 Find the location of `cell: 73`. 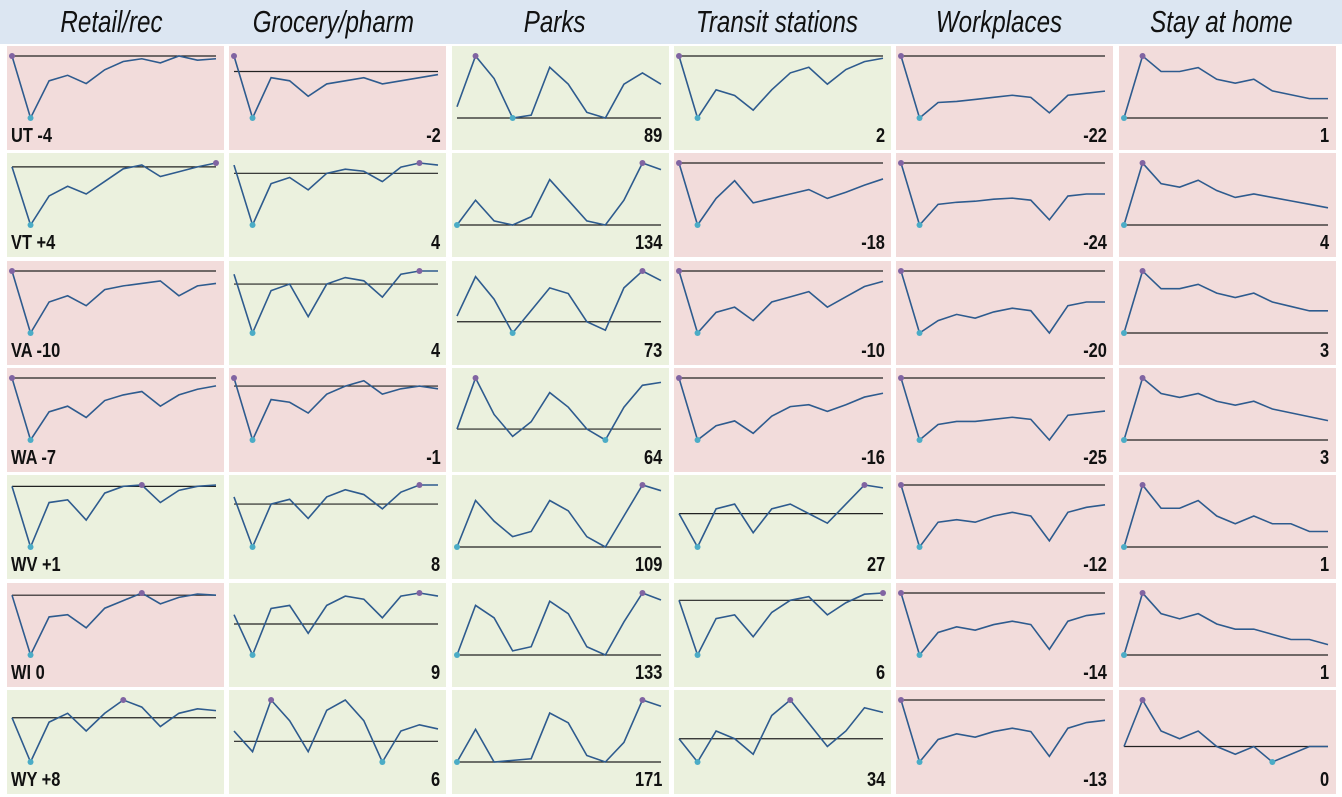

cell: 73 is located at coordinates (560, 312).